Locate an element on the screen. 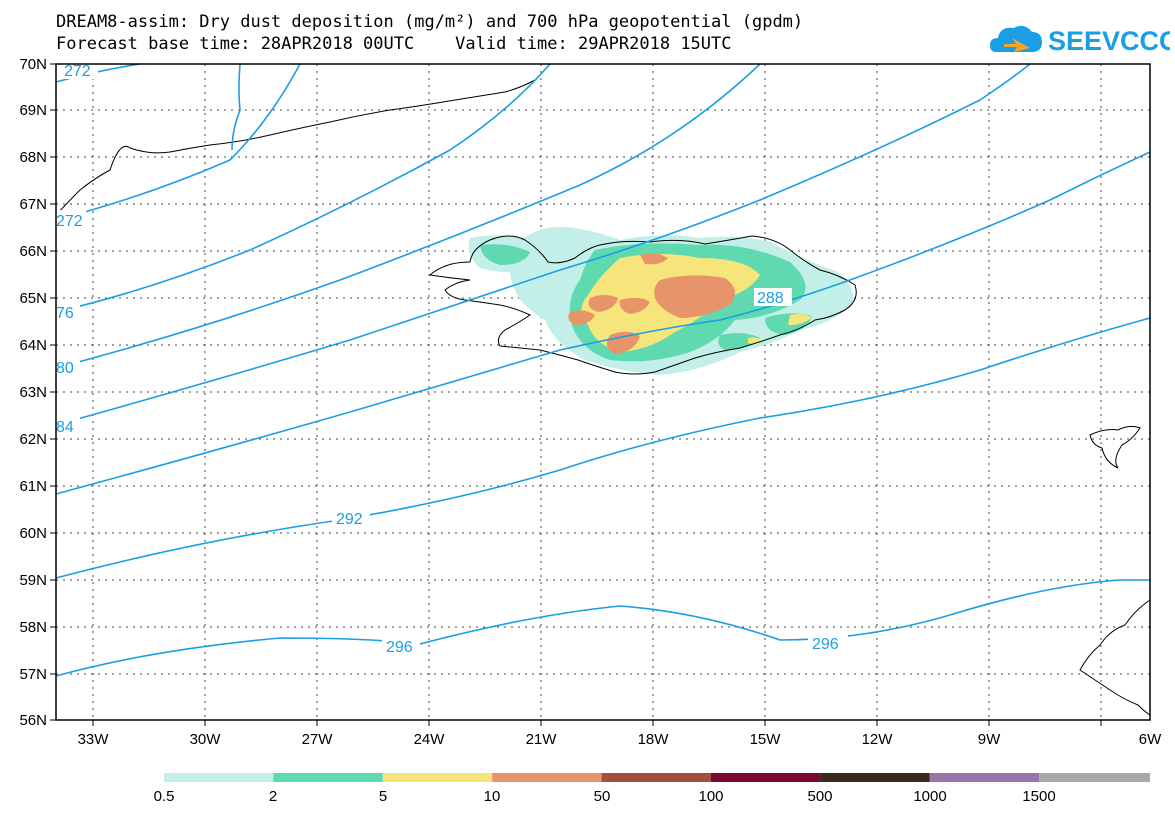  lat-label-58n: 58N is located at coordinates (33, 627).